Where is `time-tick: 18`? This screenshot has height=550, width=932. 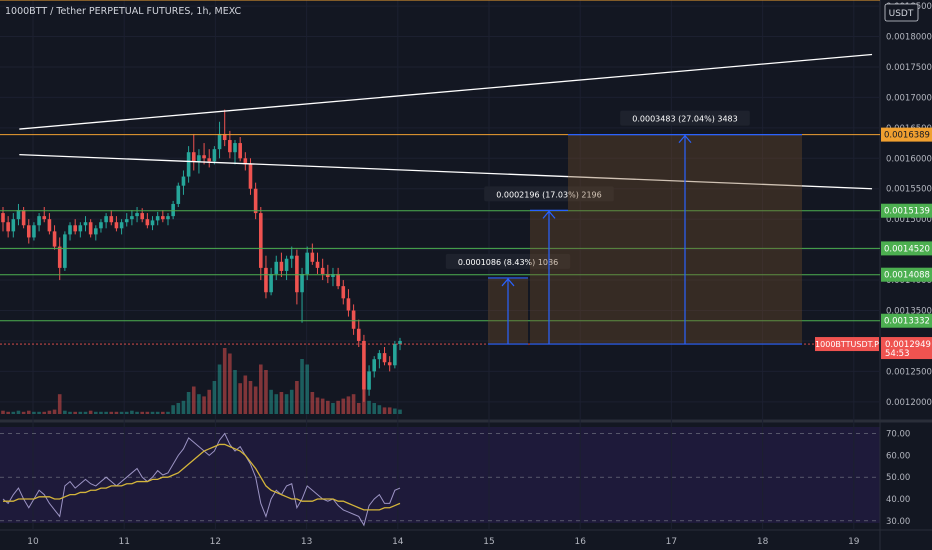
time-tick: 18 is located at coordinates (763, 542).